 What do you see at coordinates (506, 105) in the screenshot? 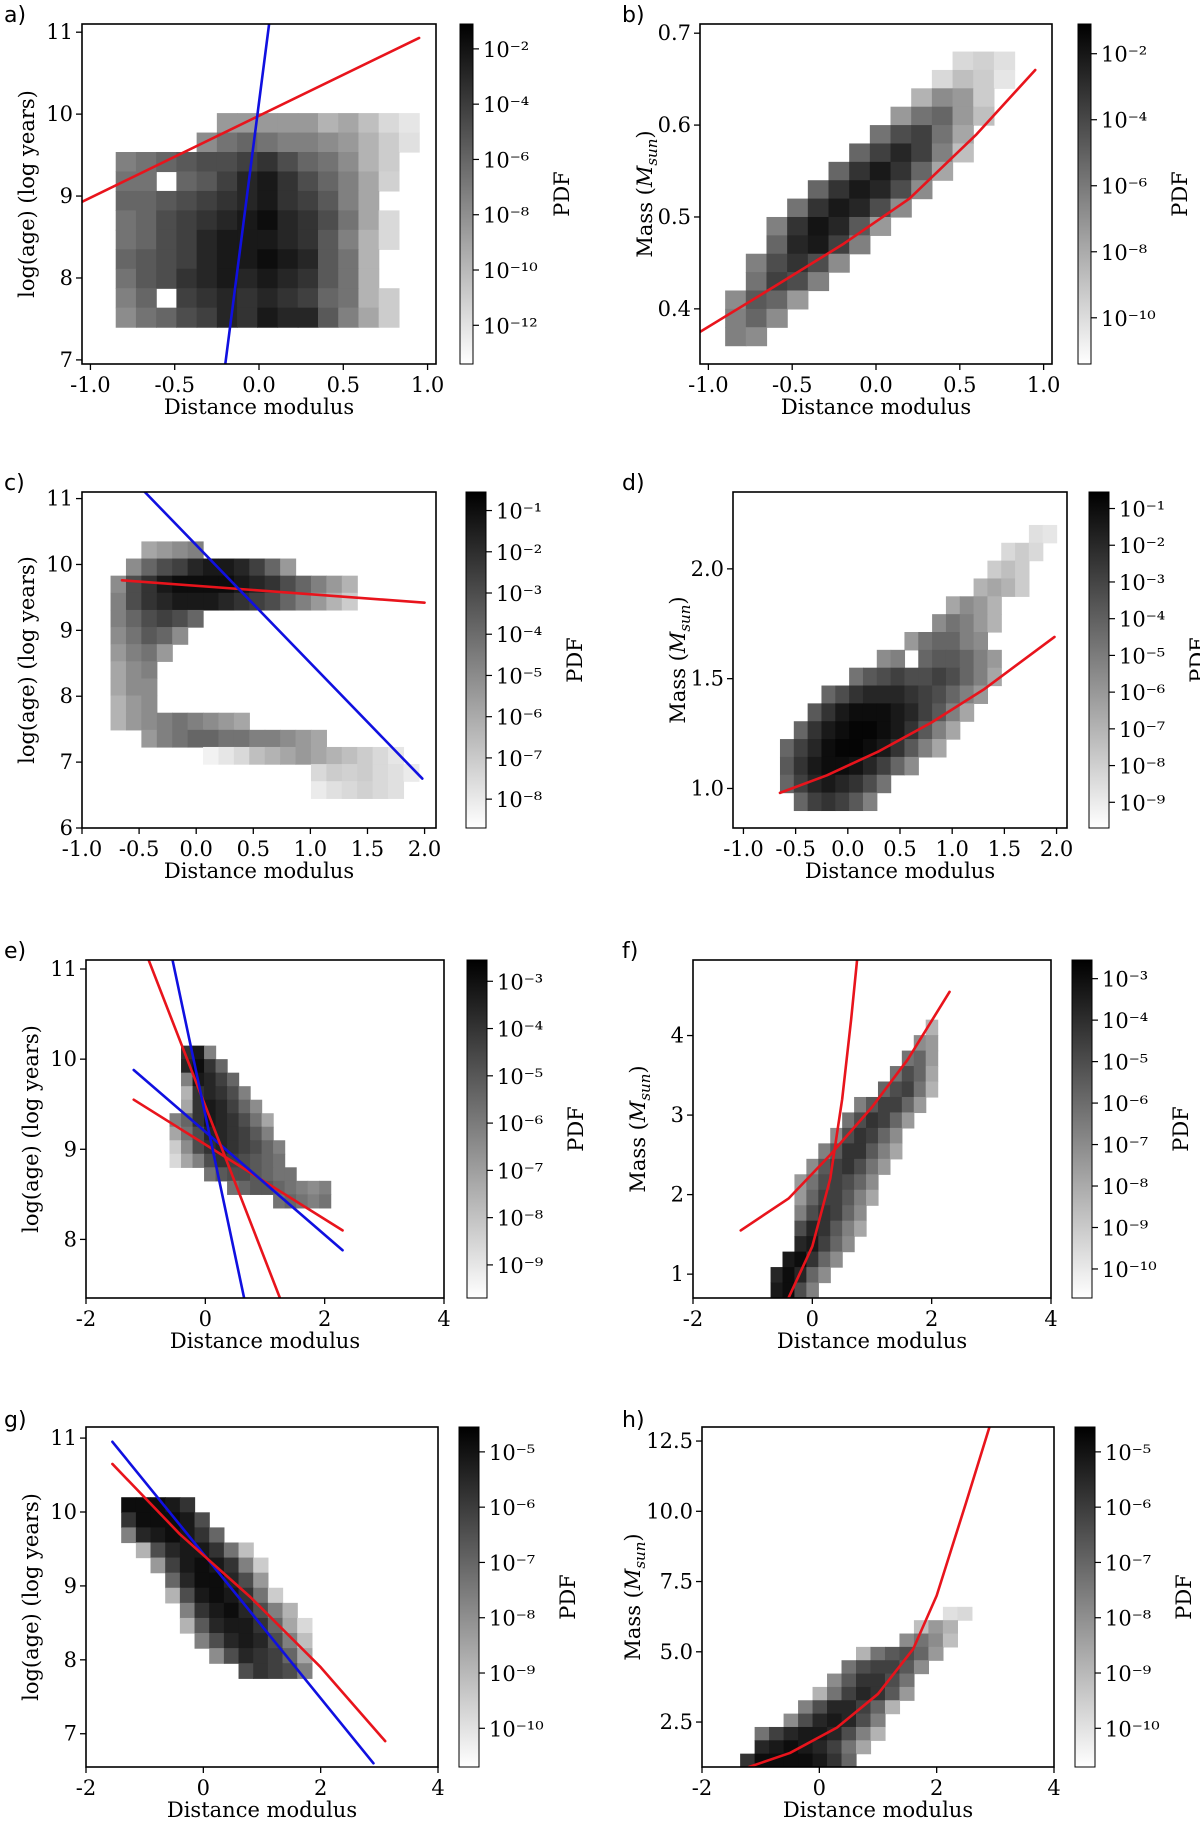
I see `colorbar-tick-label: 10⁻⁴` at bounding box center [506, 105].